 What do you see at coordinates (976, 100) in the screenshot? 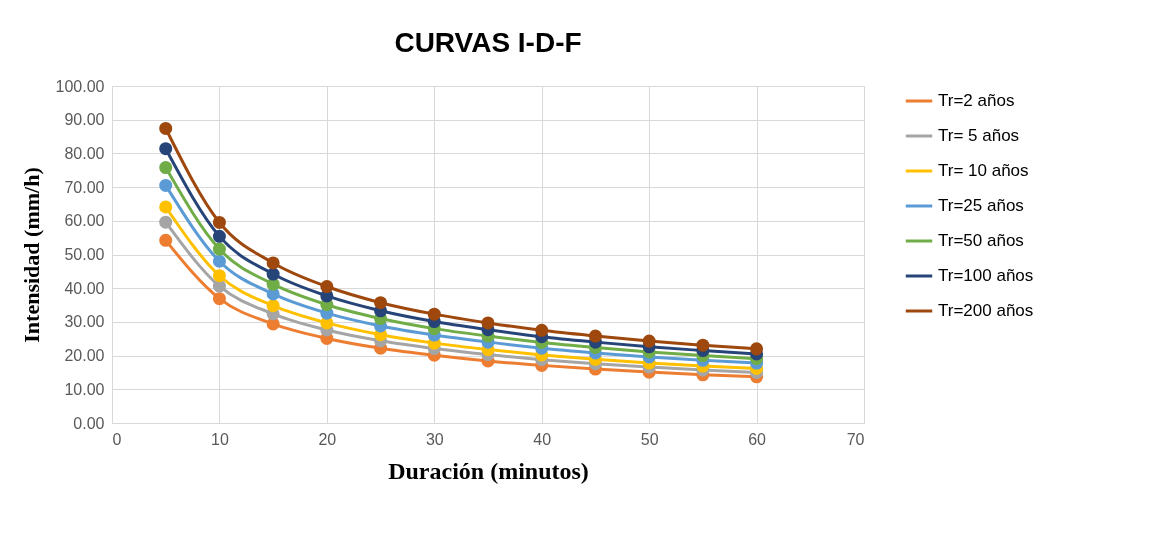
I see `legend-label: Tr=2 años` at bounding box center [976, 100].